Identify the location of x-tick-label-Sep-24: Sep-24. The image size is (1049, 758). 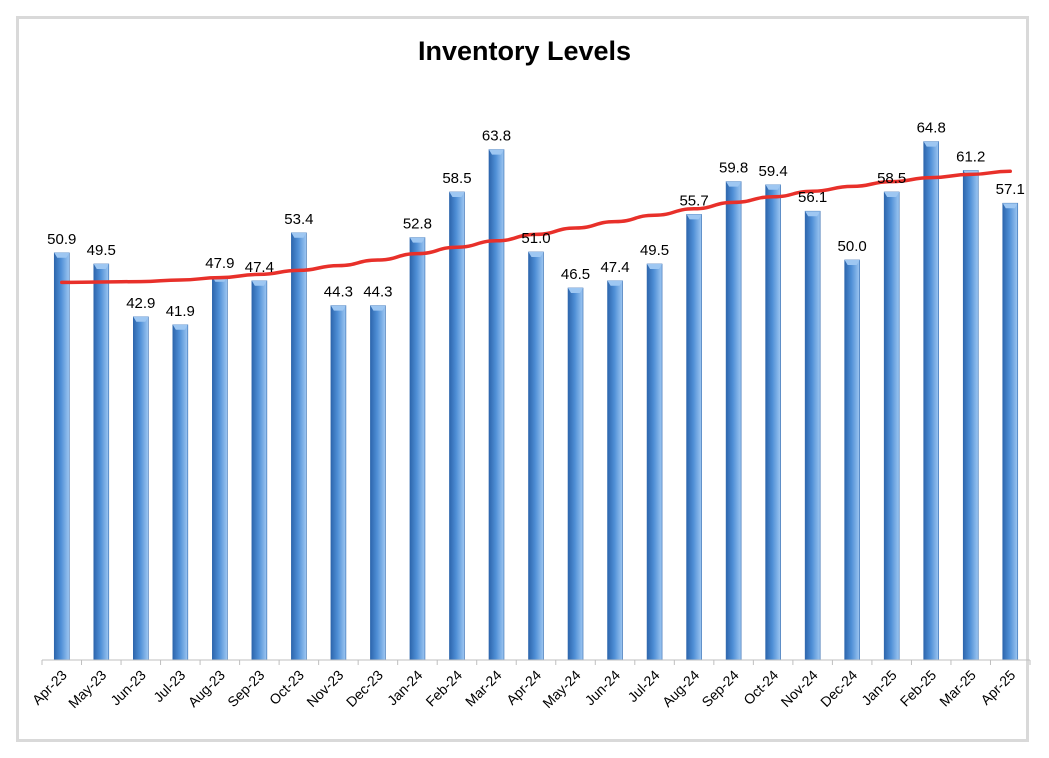
(719, 688).